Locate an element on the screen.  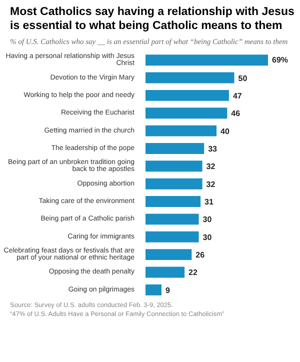
data-label: 47 is located at coordinates (237, 96).